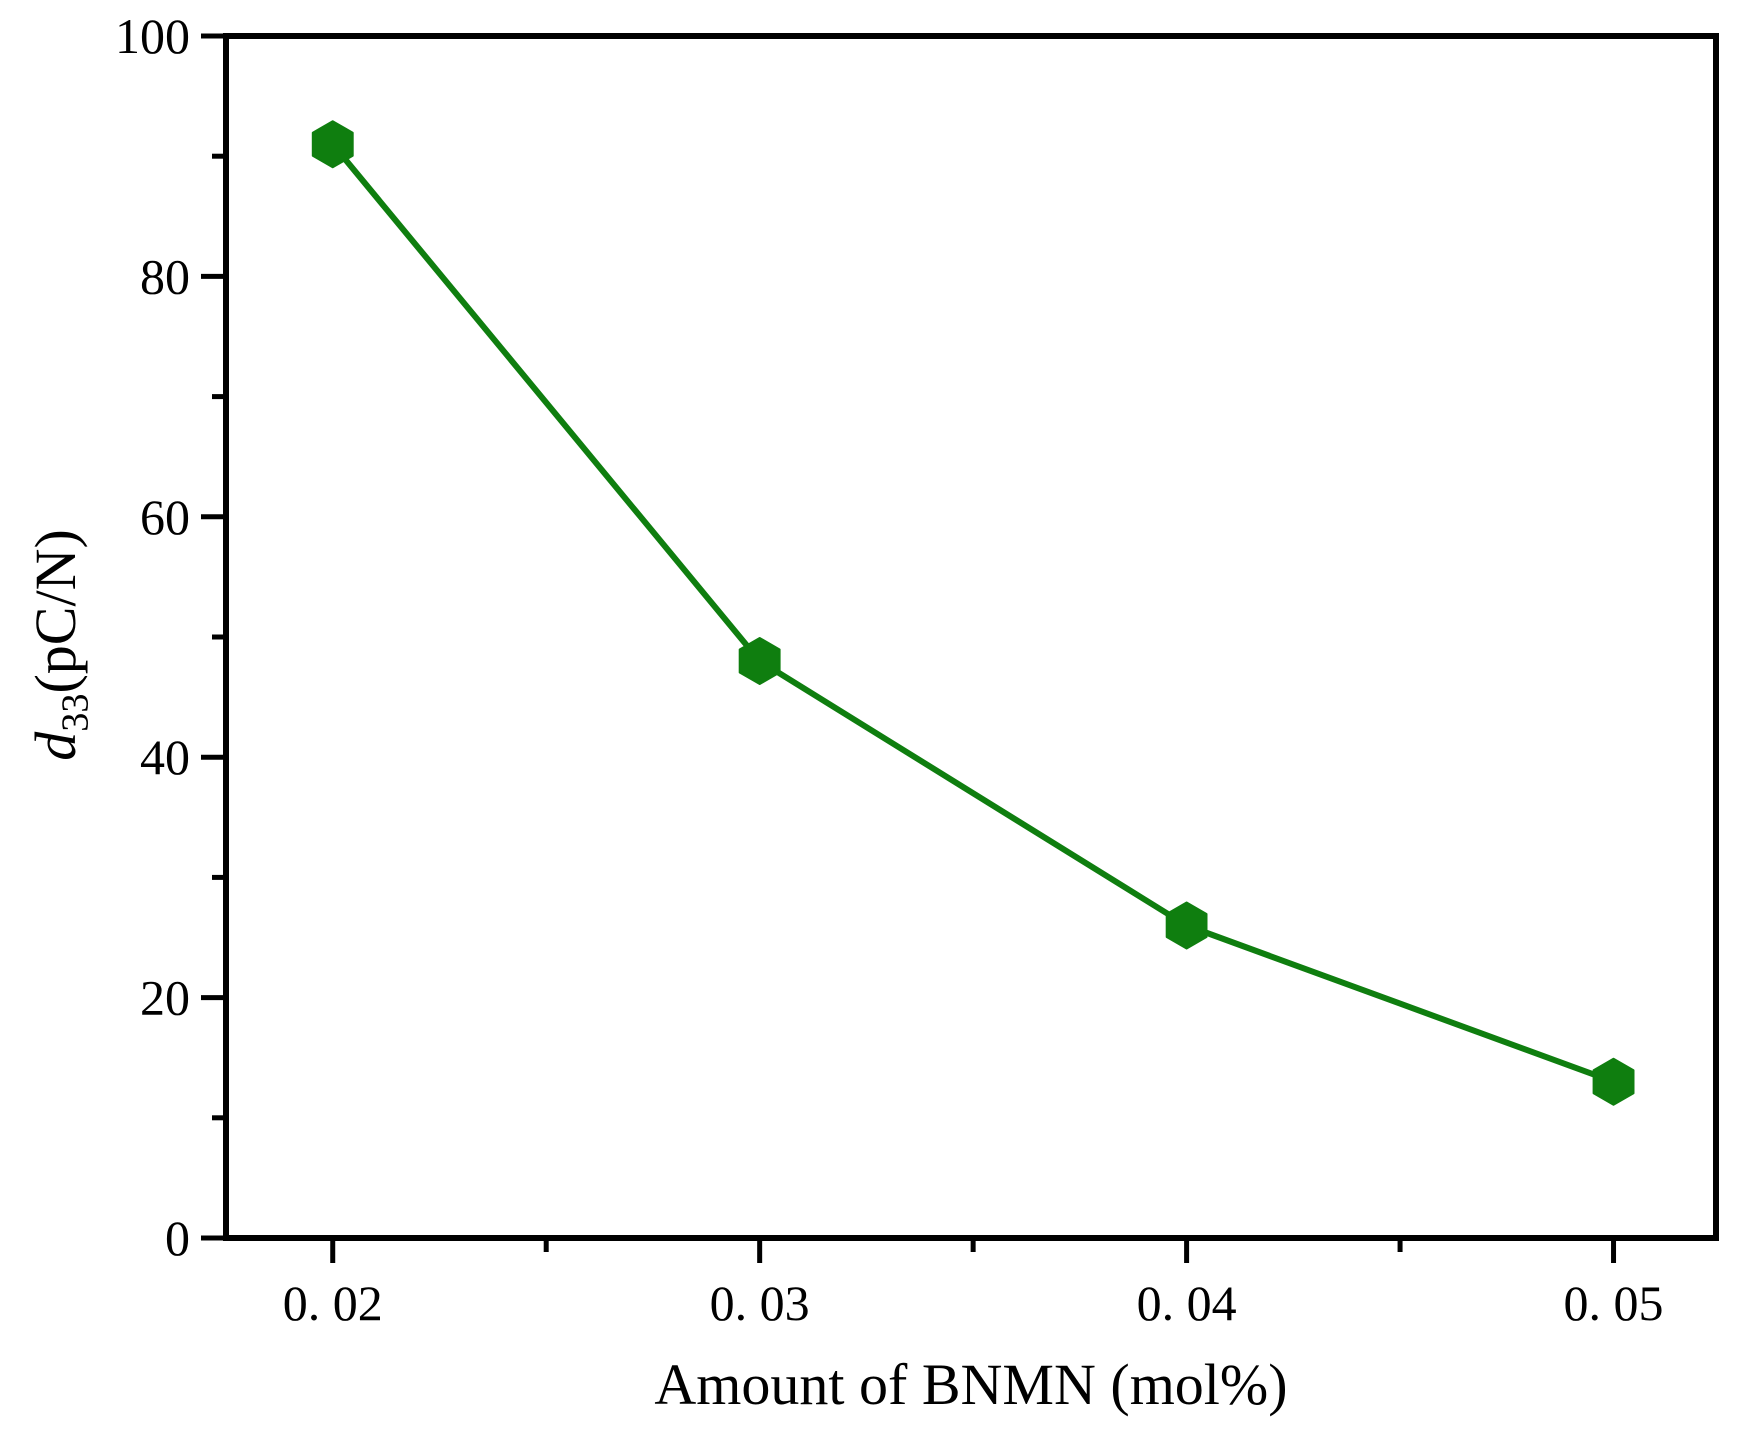 This screenshot has height=1451, width=1747. I want to click on x-tick-label: 0. 04, so click(1187, 1303).